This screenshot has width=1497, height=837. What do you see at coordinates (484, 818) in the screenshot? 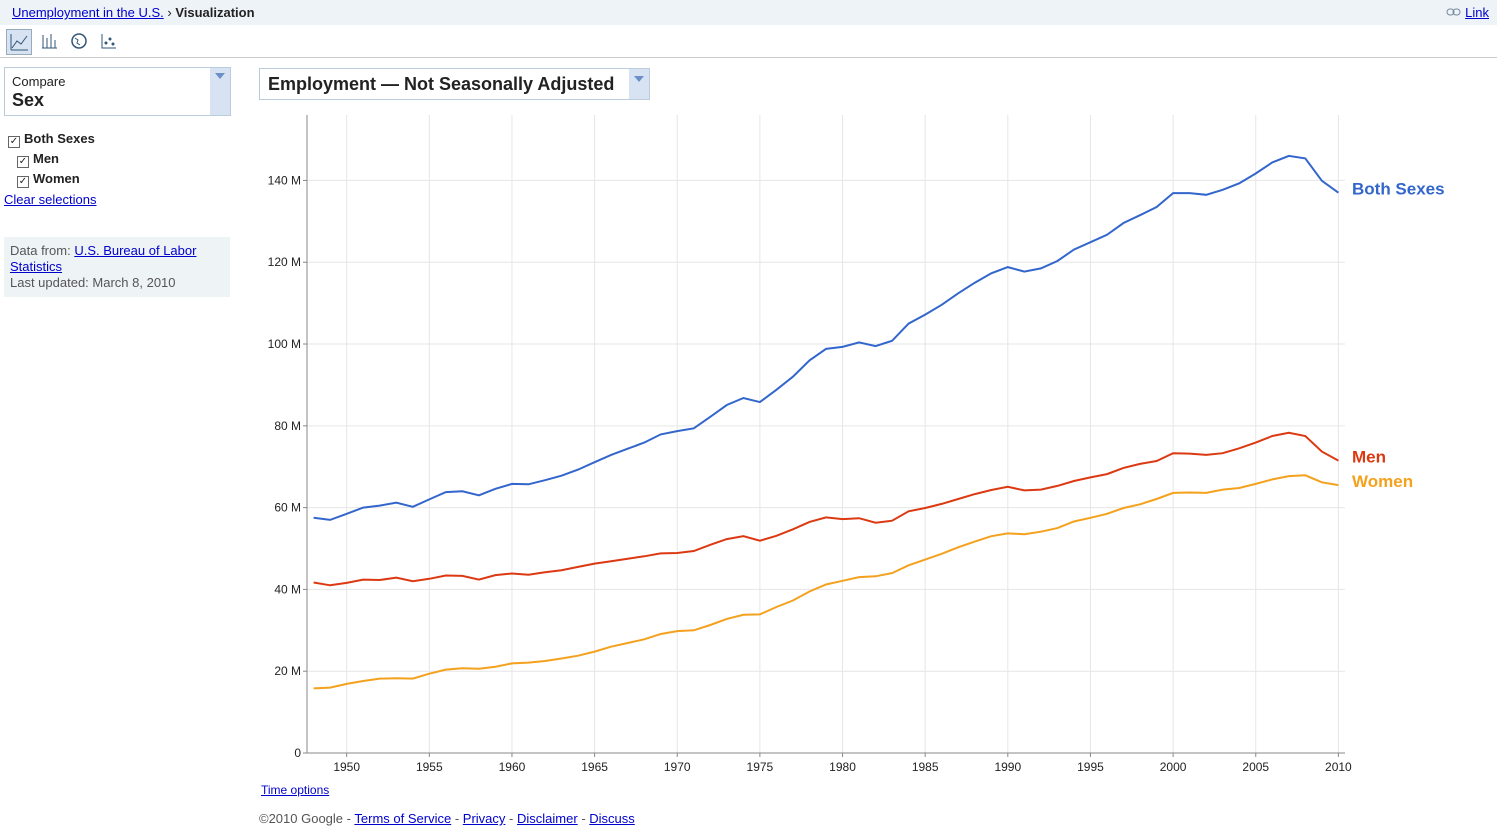
I see `footer-link: Privacy` at bounding box center [484, 818].